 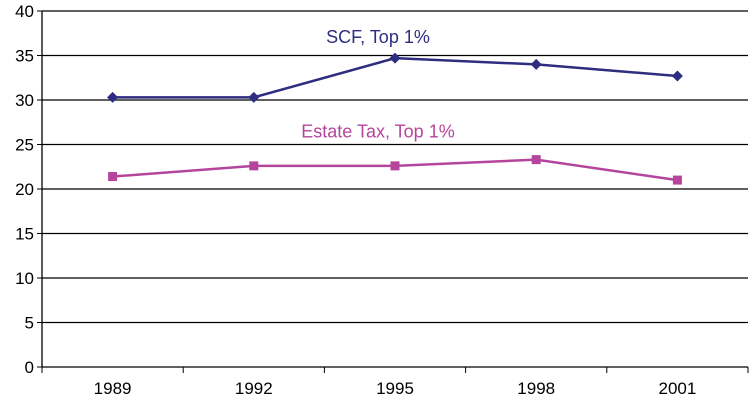 What do you see at coordinates (254, 388) in the screenshot?
I see `x-tick-label: 1992` at bounding box center [254, 388].